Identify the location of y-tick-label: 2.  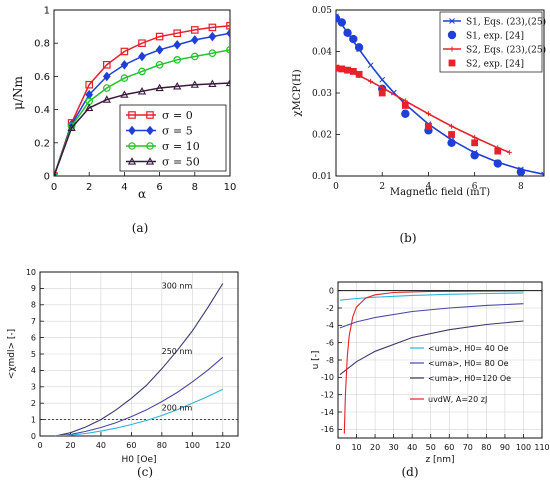
(33, 403).